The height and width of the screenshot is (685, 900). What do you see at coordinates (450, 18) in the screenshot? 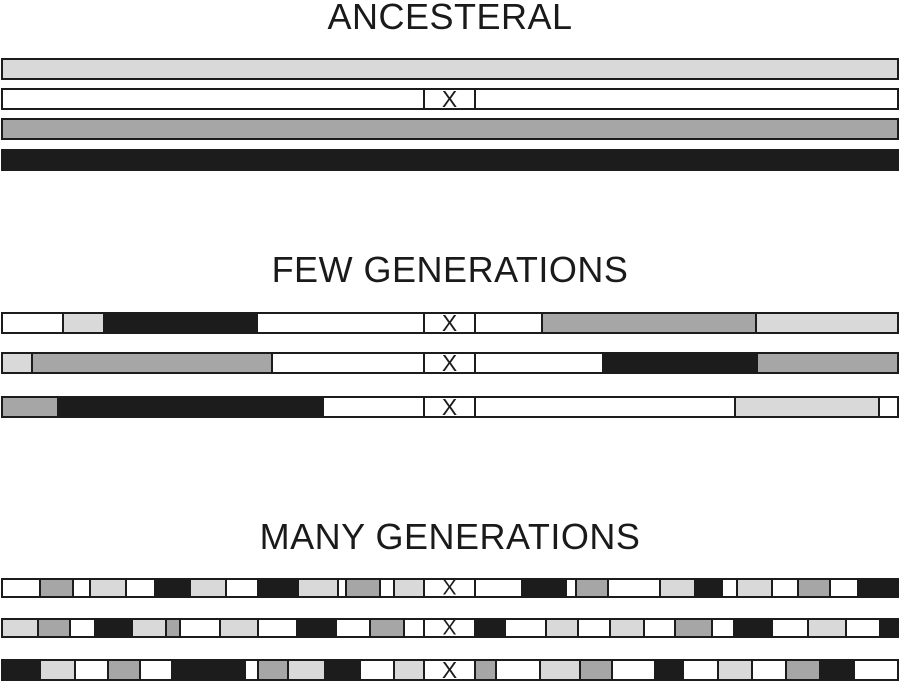
I see `ancestral-title: ANCESTERAL` at bounding box center [450, 18].